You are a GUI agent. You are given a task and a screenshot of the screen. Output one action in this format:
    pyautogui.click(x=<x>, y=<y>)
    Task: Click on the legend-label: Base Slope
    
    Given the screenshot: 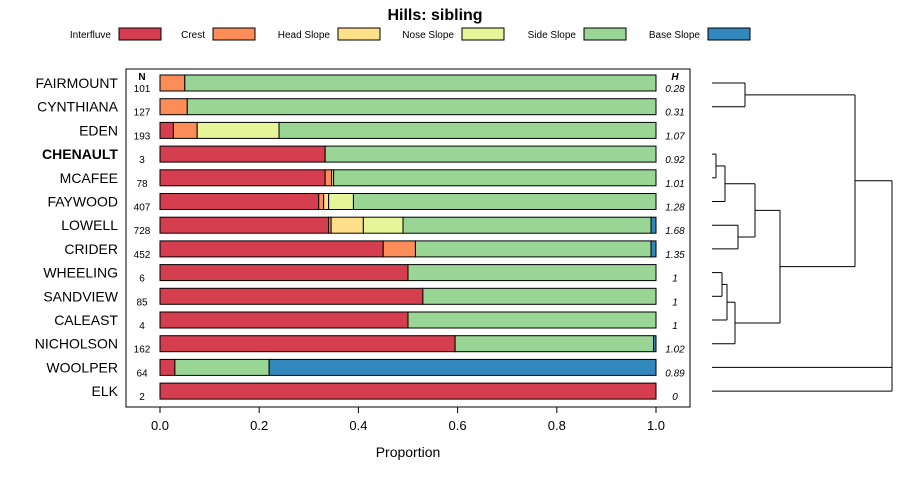 What is the action you would take?
    pyautogui.click(x=675, y=35)
    